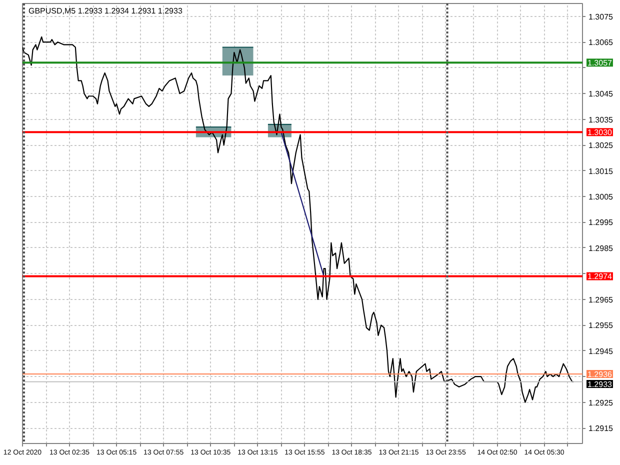 The height and width of the screenshot is (465, 620). Describe the element at coordinates (600, 375) in the screenshot. I see `ref-line-label: 1.2936` at that location.